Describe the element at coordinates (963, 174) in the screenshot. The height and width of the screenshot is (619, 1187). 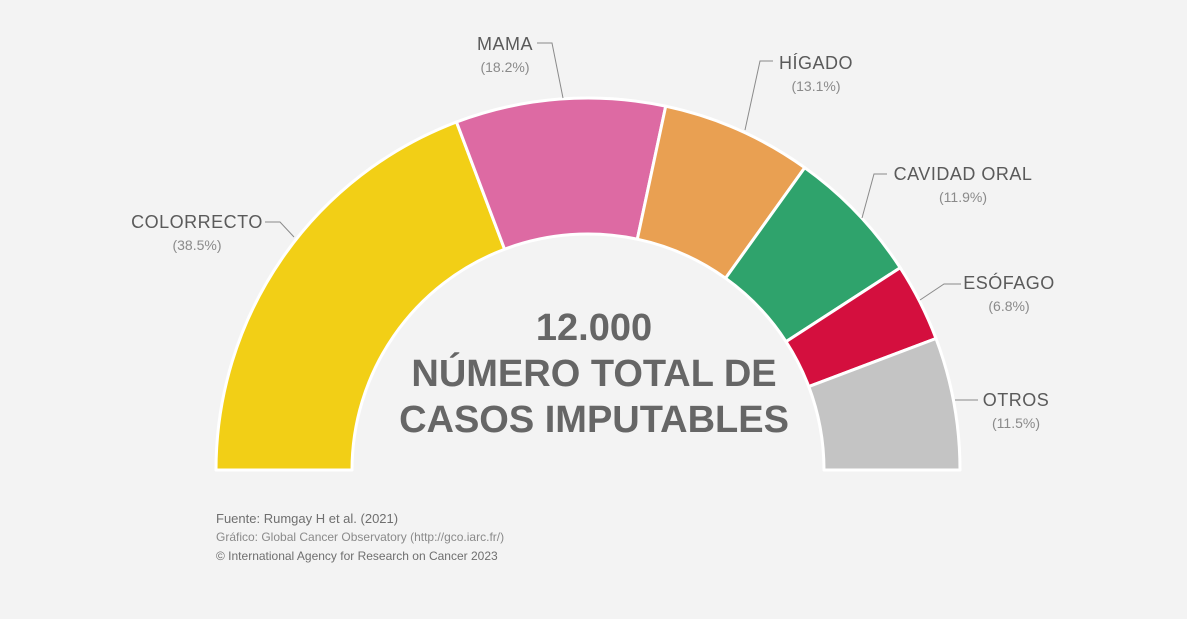
I see `label-cavidad-oral: CAVIDAD ORAL` at that location.